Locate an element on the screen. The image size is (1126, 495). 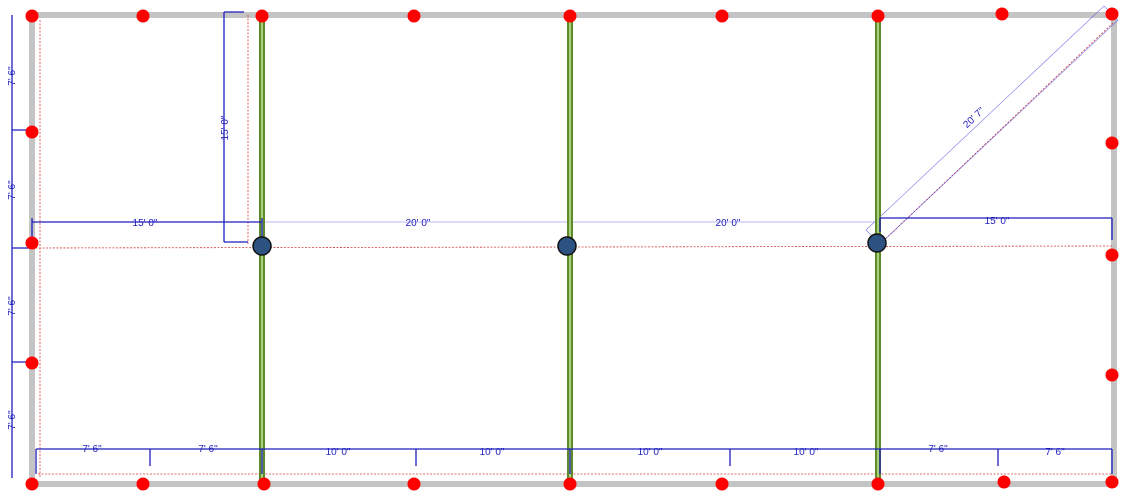
diagonal-box is located at coordinates (992, 125).